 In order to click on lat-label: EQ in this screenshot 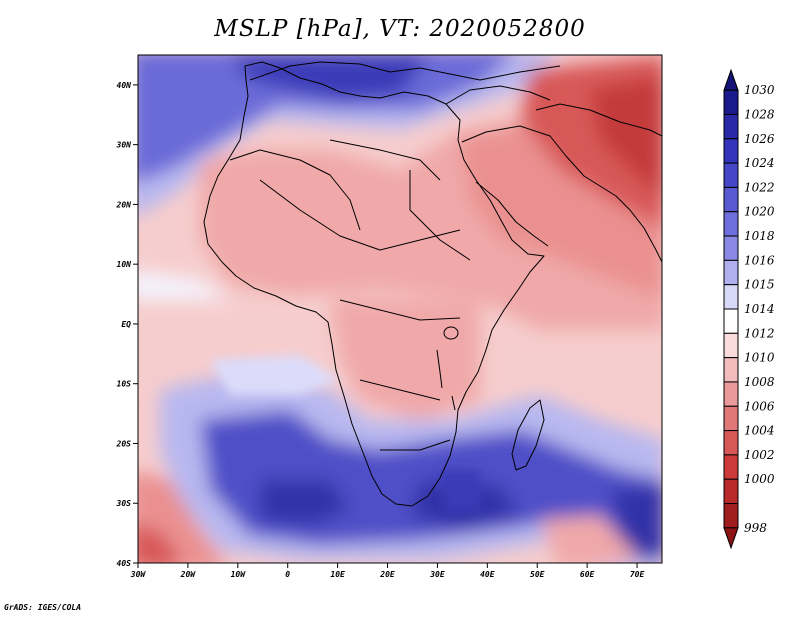, I will do `click(126, 324)`.